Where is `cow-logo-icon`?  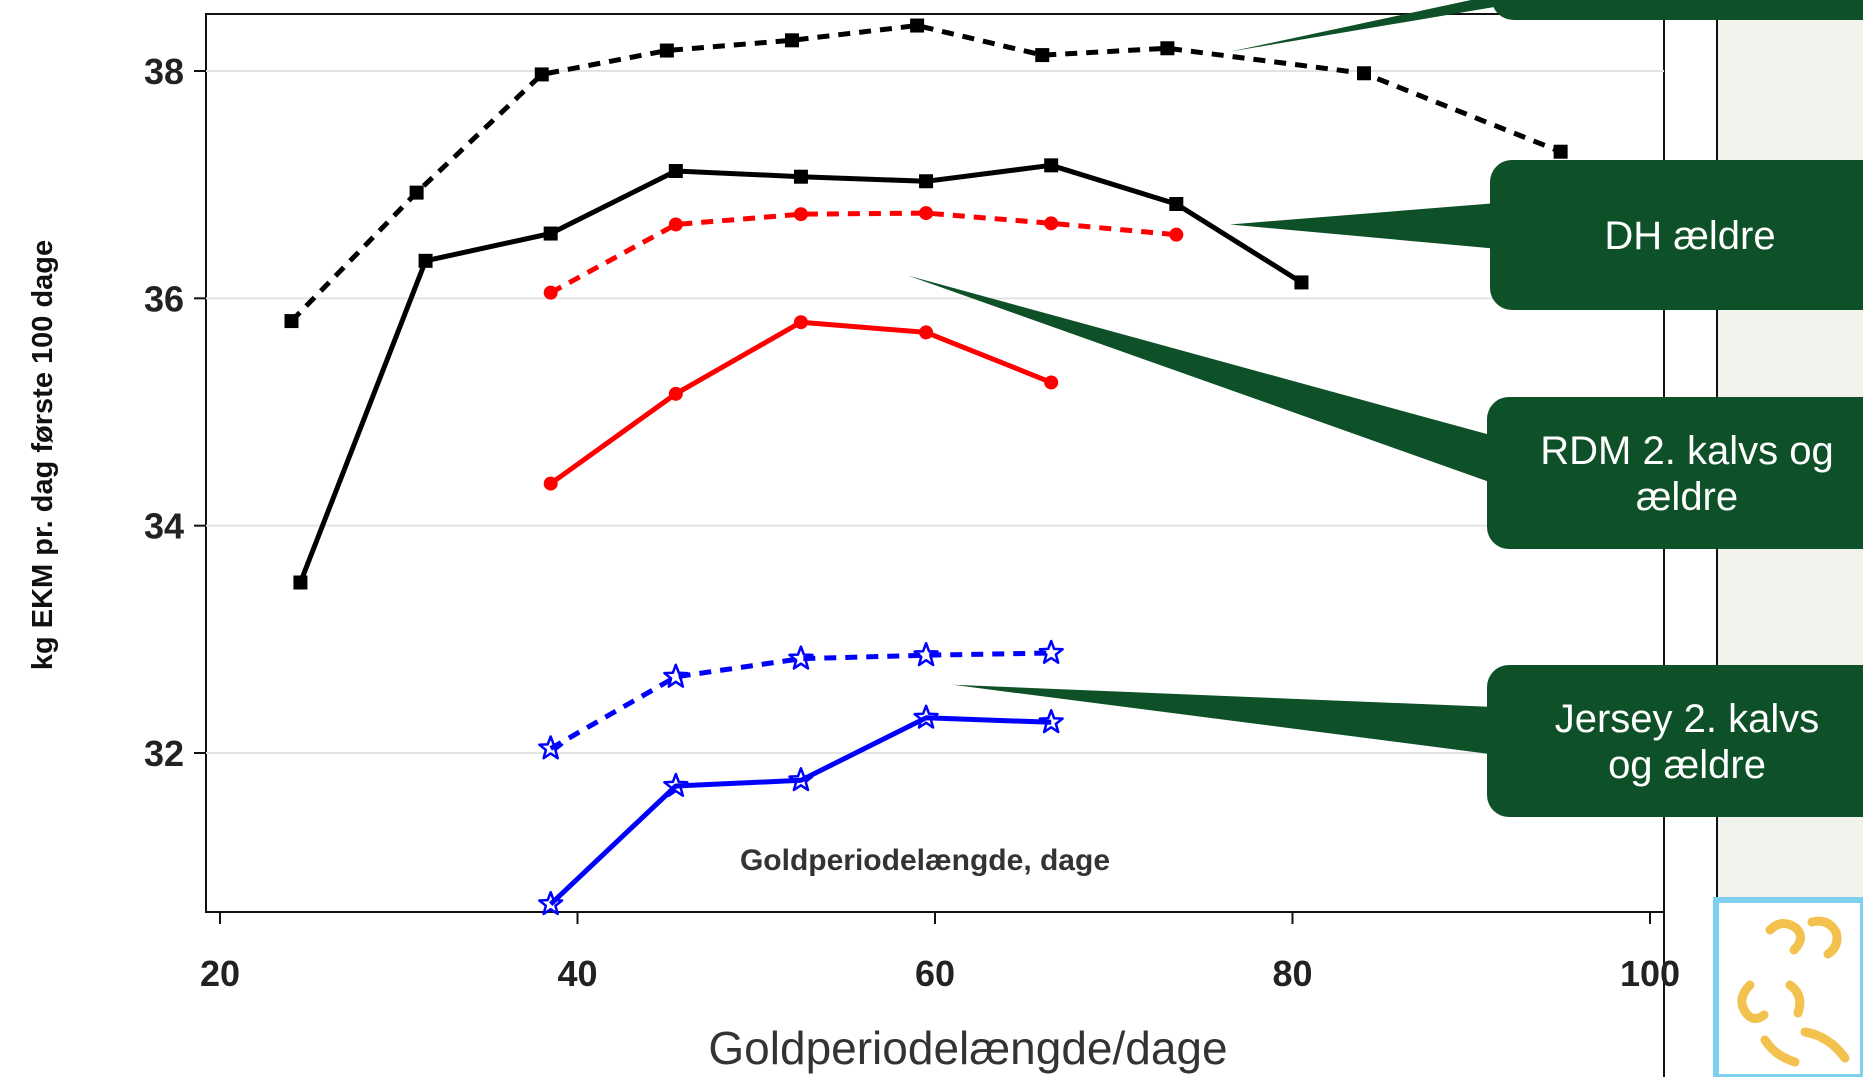
cow-logo-icon is located at coordinates (1793, 991).